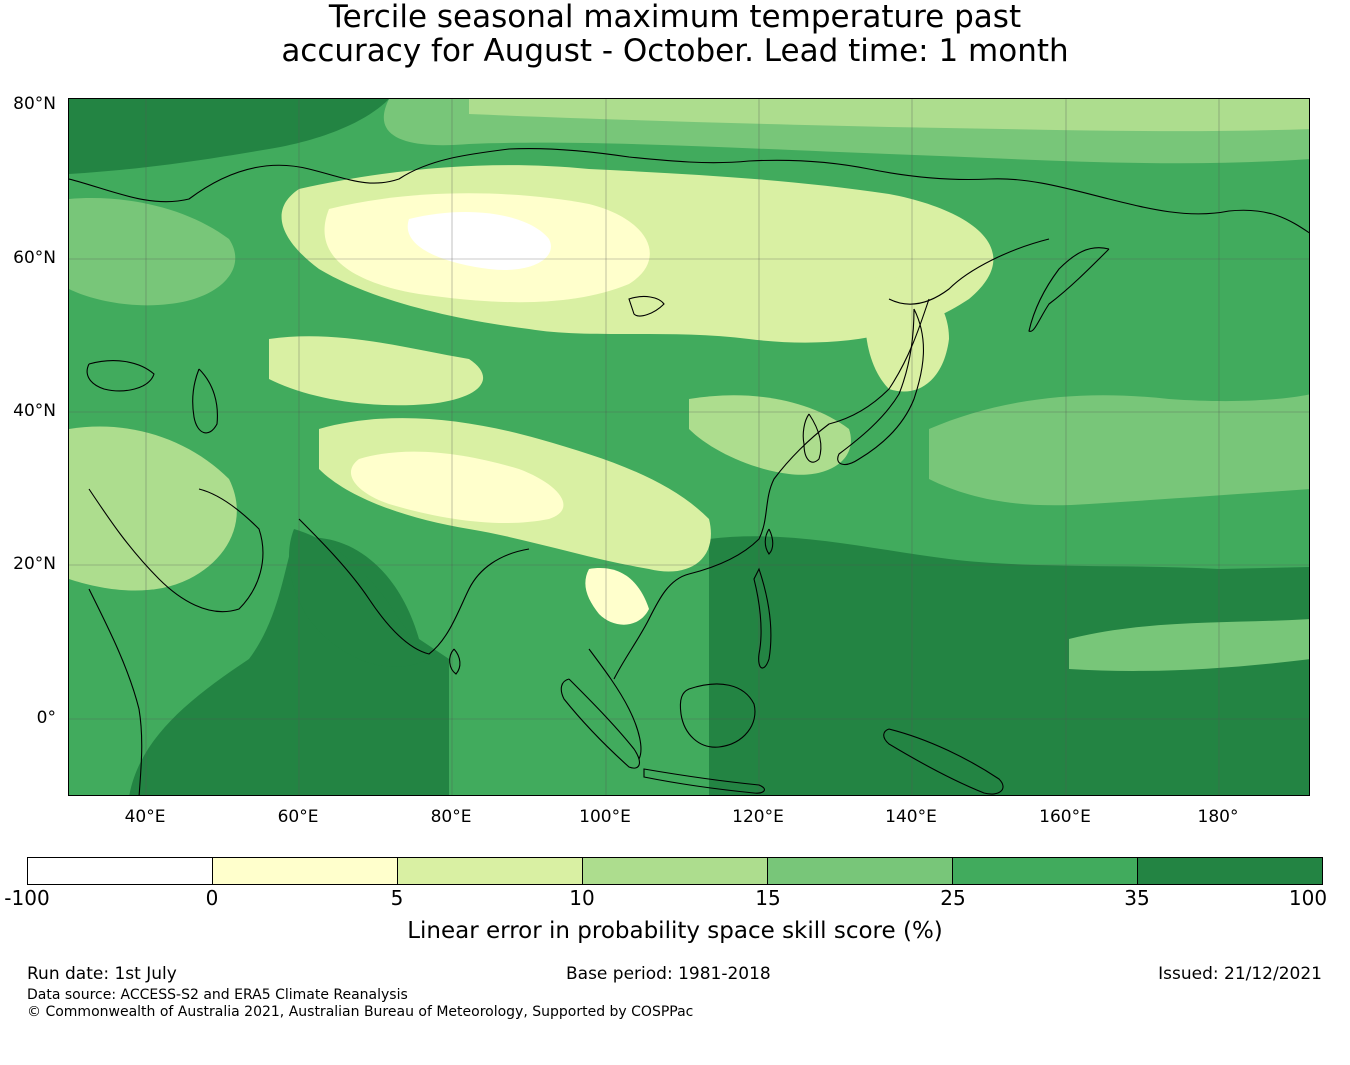 The image size is (1350, 1065). I want to click on lon-label-100e: 100°E, so click(605, 817).